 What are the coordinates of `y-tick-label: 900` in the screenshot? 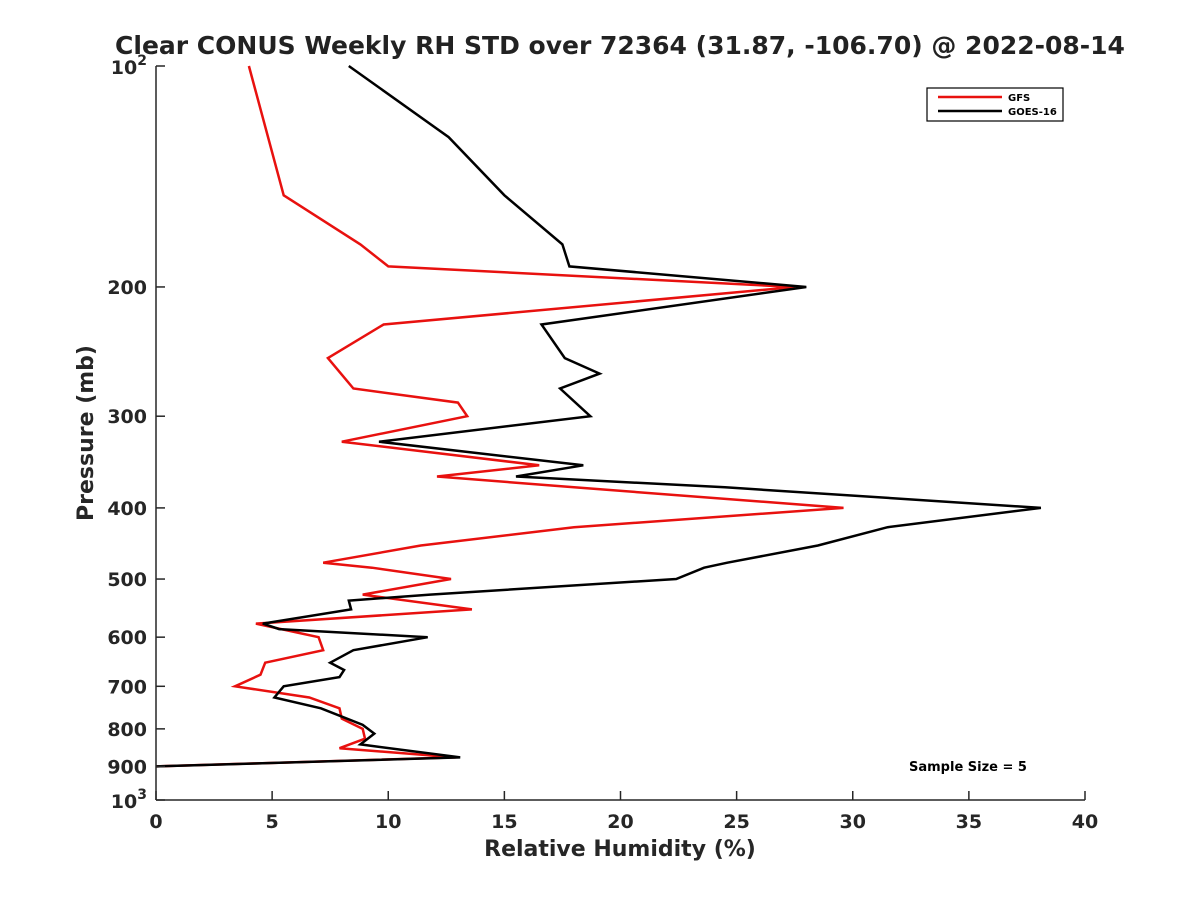 It's located at (127, 767).